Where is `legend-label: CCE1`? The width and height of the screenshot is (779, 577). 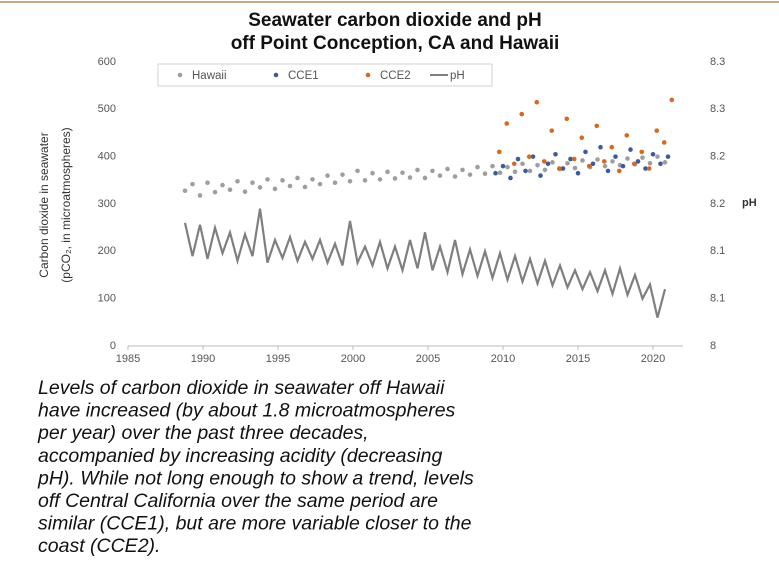 legend-label: CCE1 is located at coordinates (303, 76).